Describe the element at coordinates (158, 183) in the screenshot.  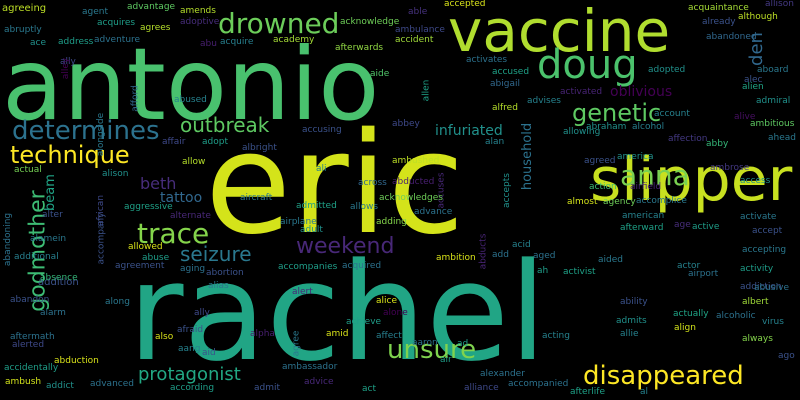
I see `word: beth` at that location.